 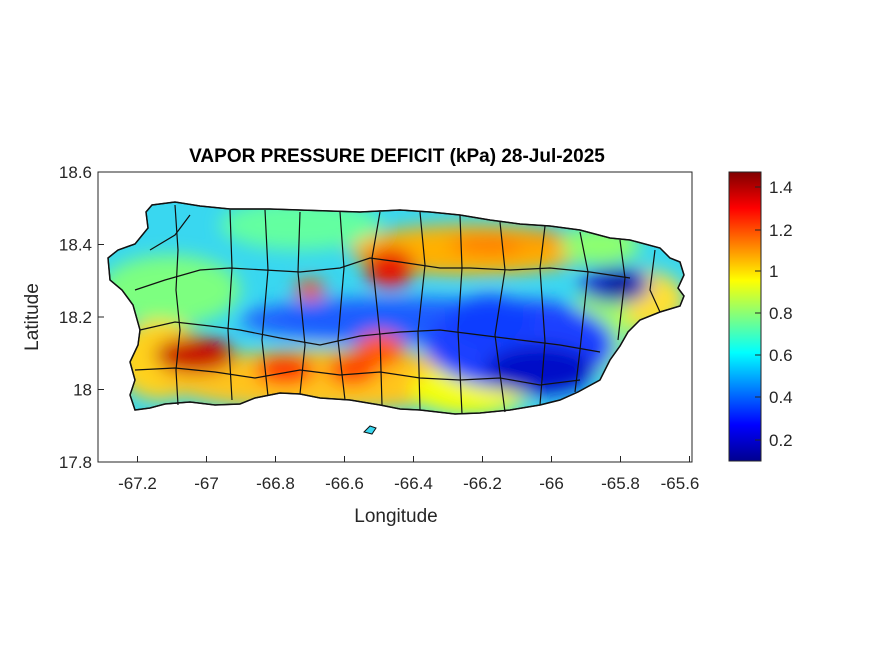 I want to click on y-tick-label: 18.4, so click(x=75, y=245).